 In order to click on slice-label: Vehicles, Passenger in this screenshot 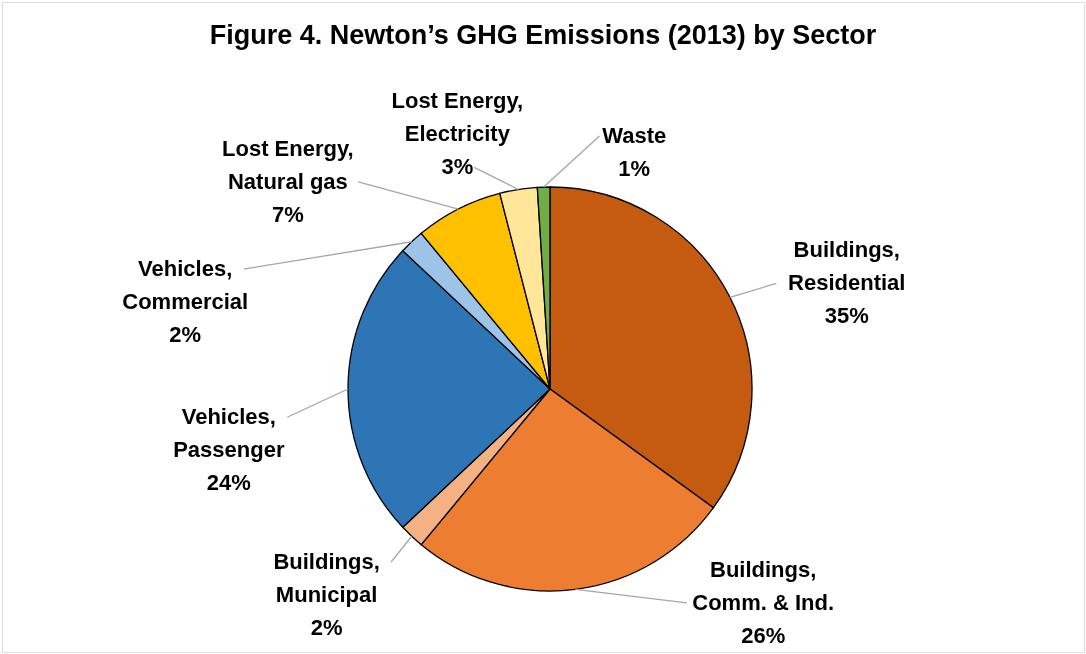, I will do `click(229, 433)`.